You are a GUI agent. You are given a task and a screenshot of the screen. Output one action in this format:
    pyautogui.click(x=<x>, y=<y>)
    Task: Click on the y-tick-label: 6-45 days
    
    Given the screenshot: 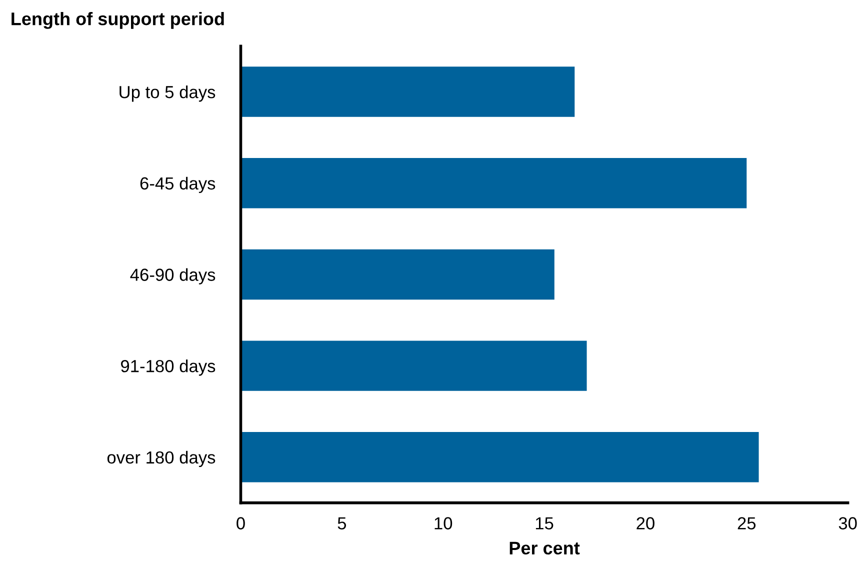 What is the action you would take?
    pyautogui.click(x=178, y=185)
    